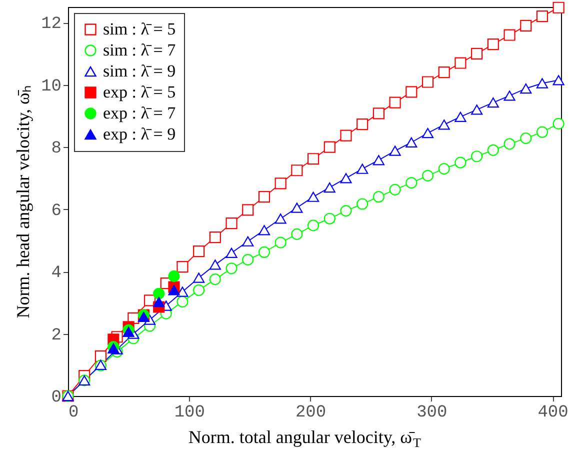 The image size is (571, 454). I want to click on x-tick-label: 100, so click(189, 413).